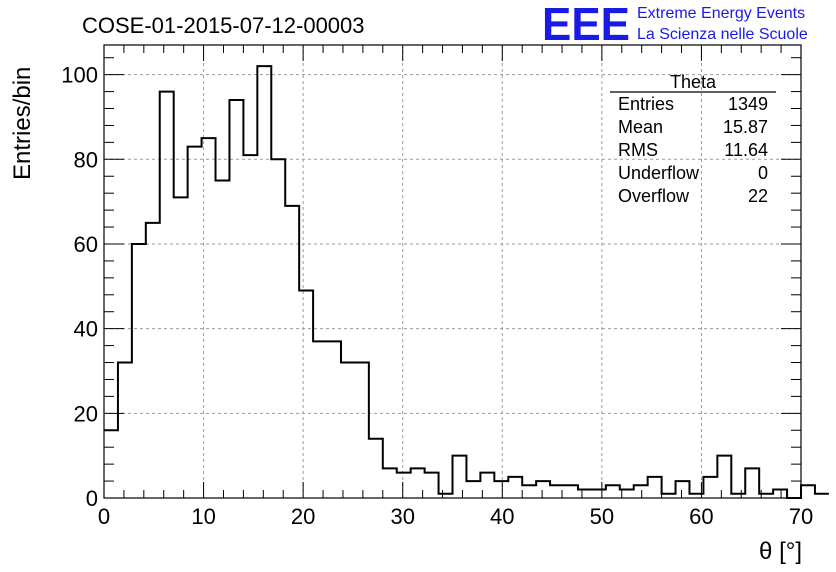 The width and height of the screenshot is (836, 572). Describe the element at coordinates (86, 159) in the screenshot. I see `y-tick-label: 80` at that location.